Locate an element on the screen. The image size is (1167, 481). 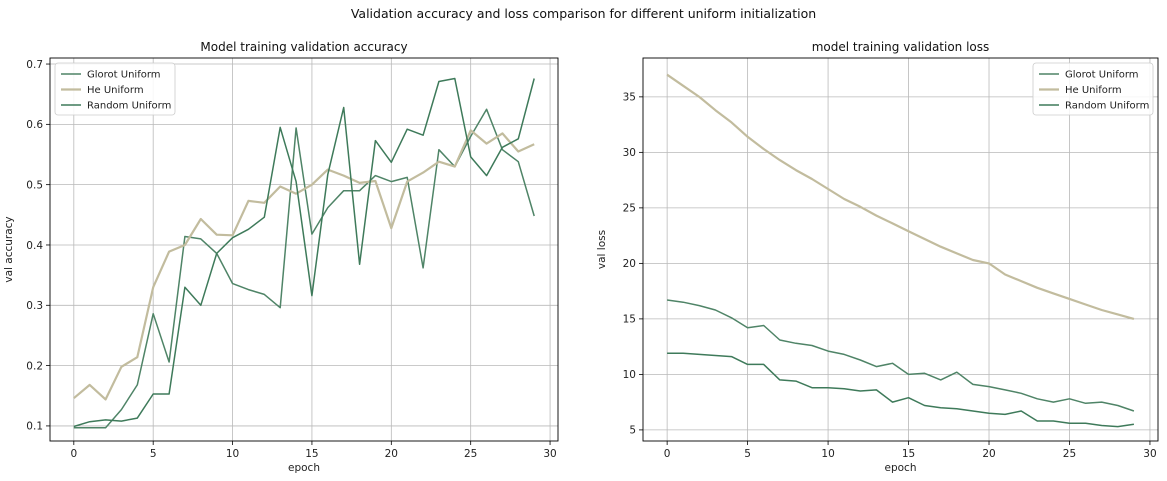
y-tick-label: 5 is located at coordinates (632, 431).